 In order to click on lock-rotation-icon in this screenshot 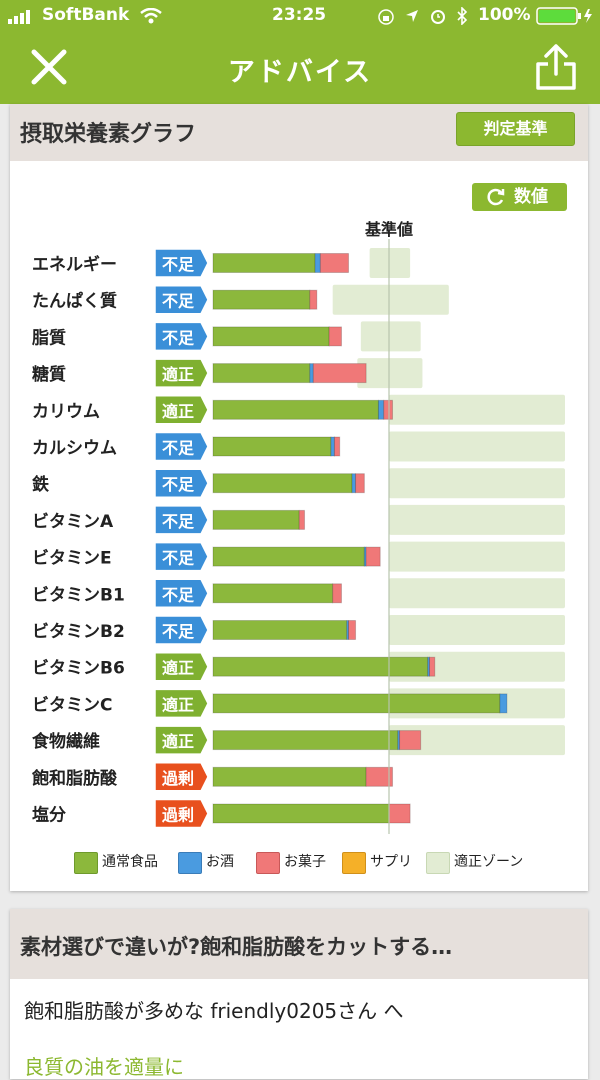, I will do `click(386, 17)`.